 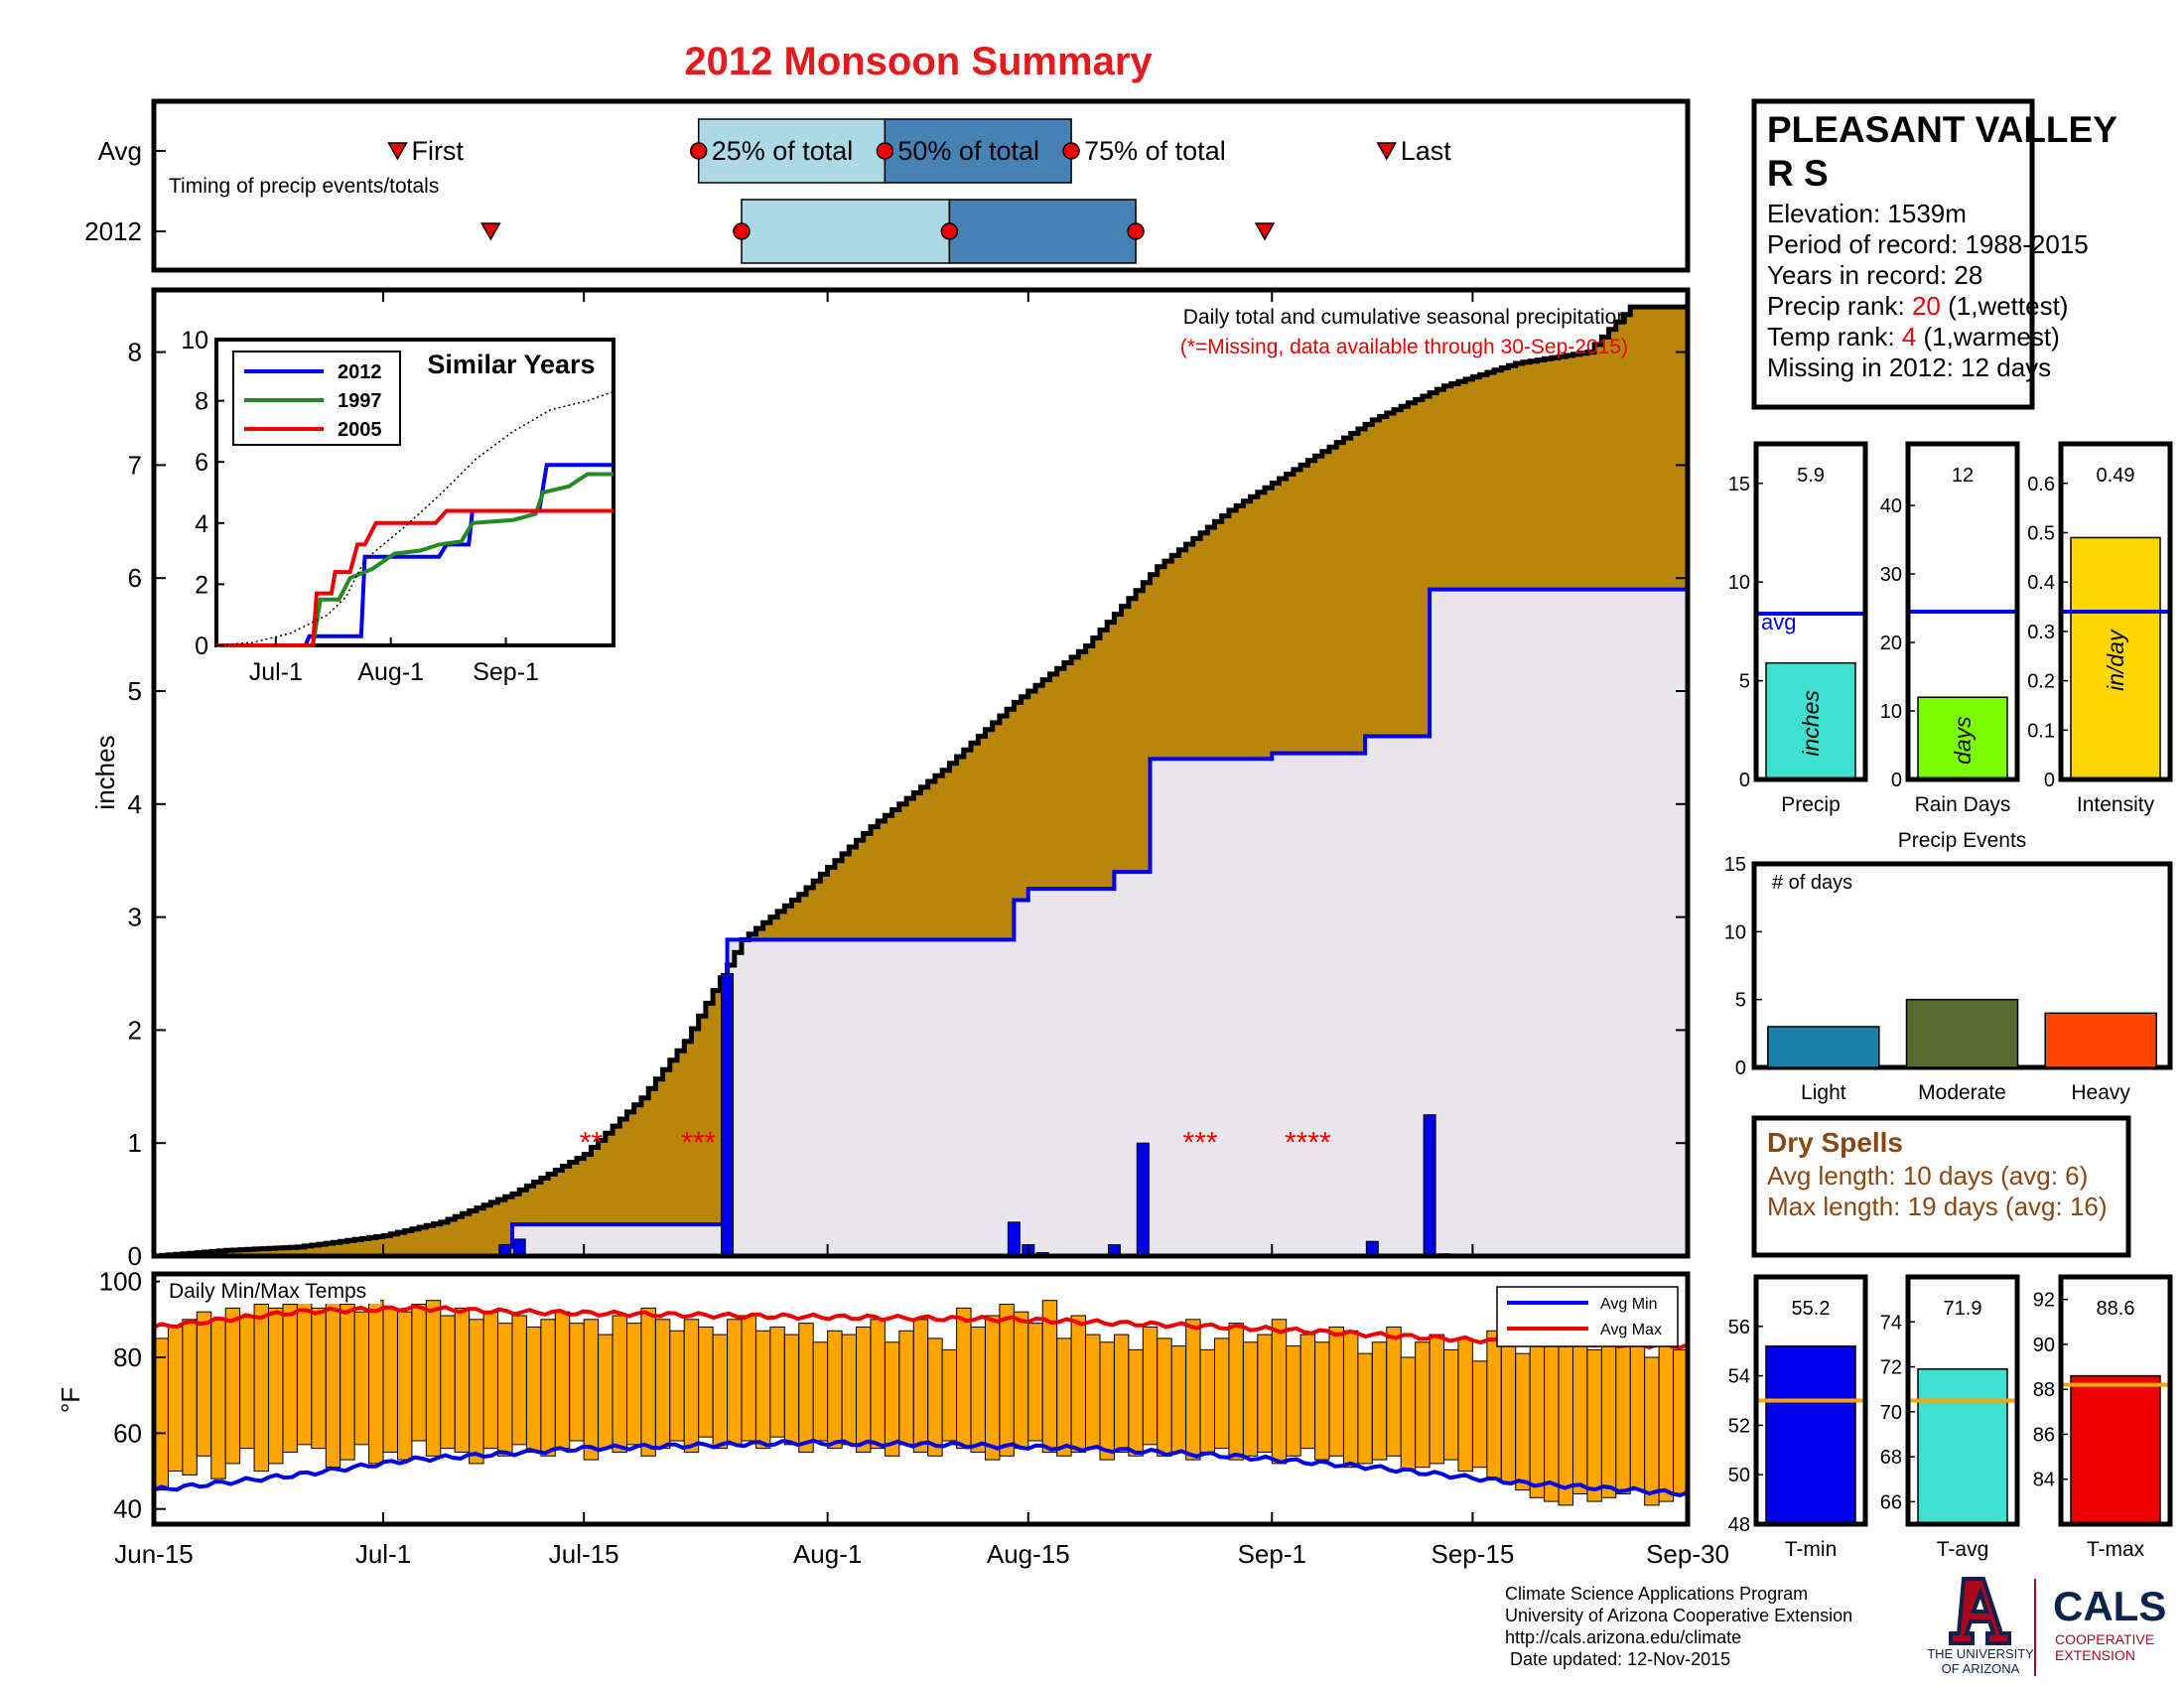 I want to click on events-category-label: Light, so click(x=1823, y=1092).